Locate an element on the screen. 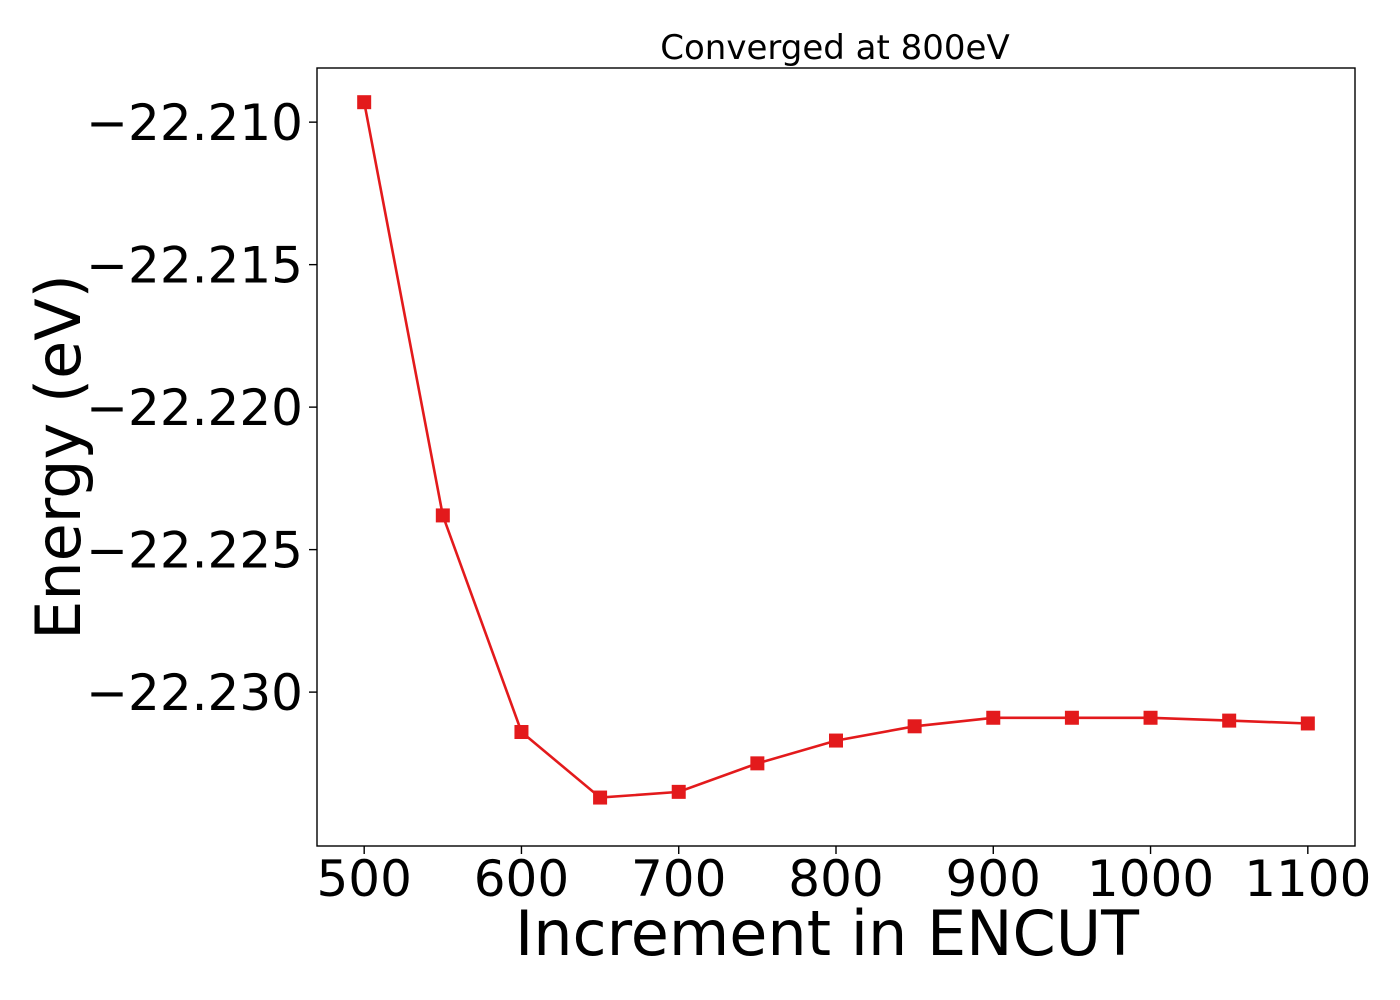 The width and height of the screenshot is (1400, 1000). y-axis: −22.210 −22.215 −22.220 −22.225 −22.230 is located at coordinates (201, 408).